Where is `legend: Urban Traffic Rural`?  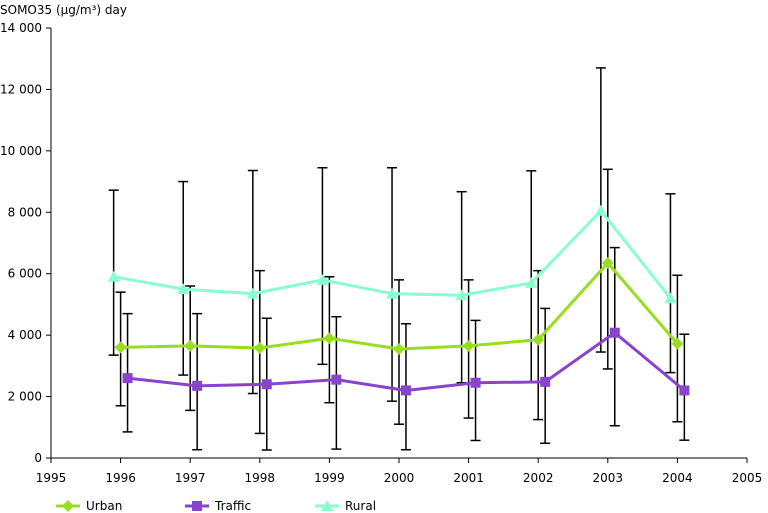
legend: Urban Traffic Rural is located at coordinates (216, 506).